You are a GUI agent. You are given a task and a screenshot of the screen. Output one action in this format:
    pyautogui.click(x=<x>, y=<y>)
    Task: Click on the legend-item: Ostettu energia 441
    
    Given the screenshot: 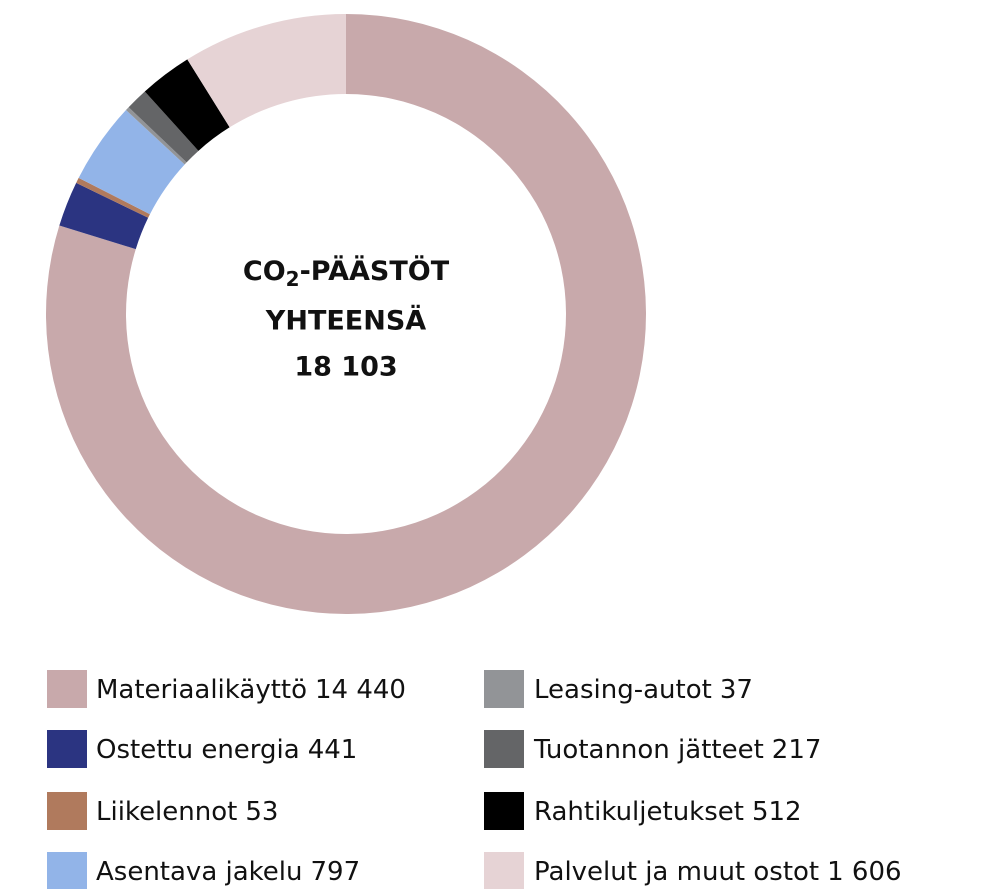 What is the action you would take?
    pyautogui.click(x=202, y=749)
    